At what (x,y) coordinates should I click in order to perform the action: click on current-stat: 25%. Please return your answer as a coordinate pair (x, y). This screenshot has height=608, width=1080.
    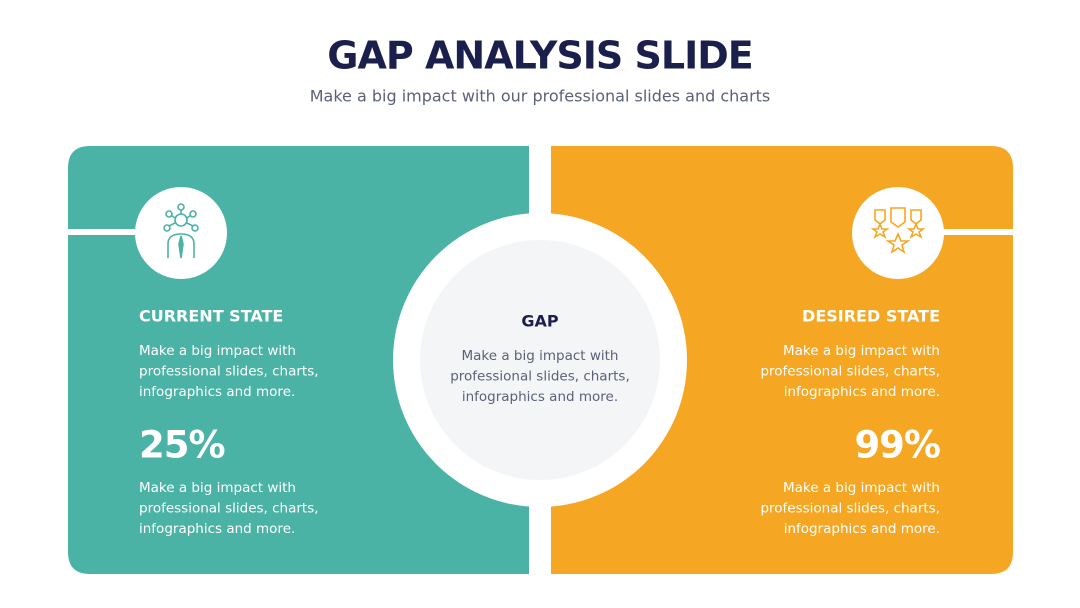
    Looking at the image, I should click on (182, 445).